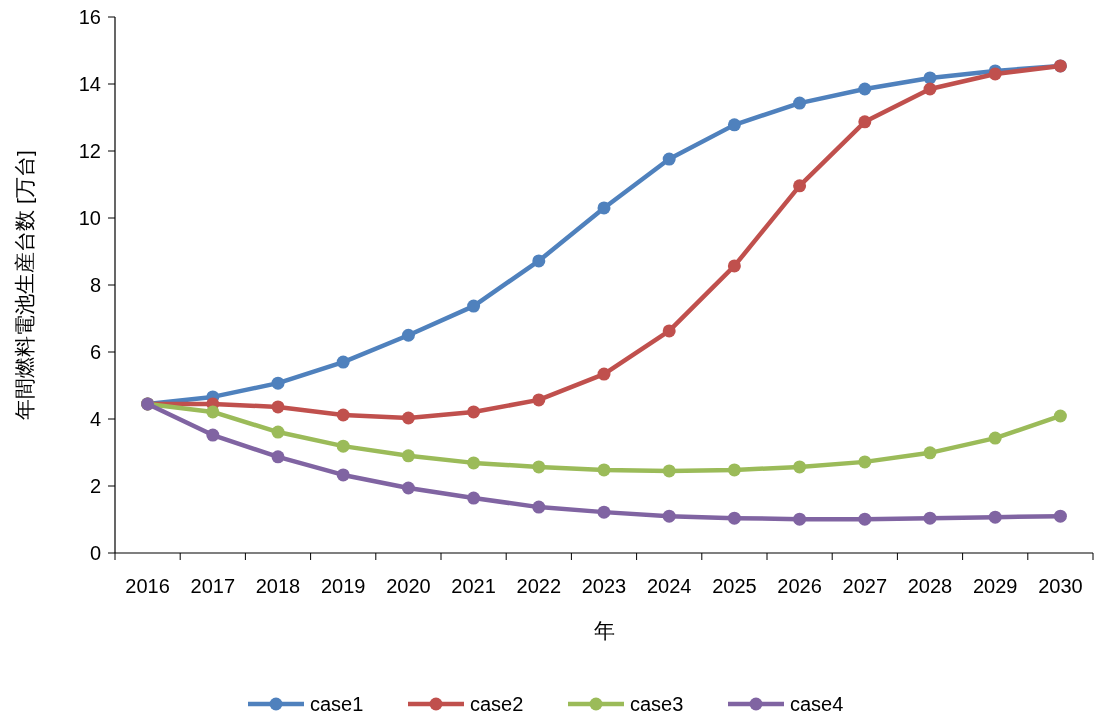 The height and width of the screenshot is (719, 1096). I want to click on x-tick-label: 2026, so click(799, 586).